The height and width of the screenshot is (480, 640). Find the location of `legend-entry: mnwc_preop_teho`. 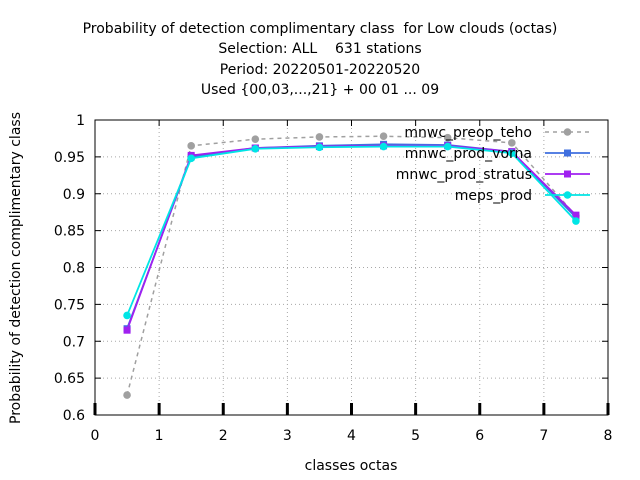

legend-entry: mnwc_preop_teho is located at coordinates (497, 133).